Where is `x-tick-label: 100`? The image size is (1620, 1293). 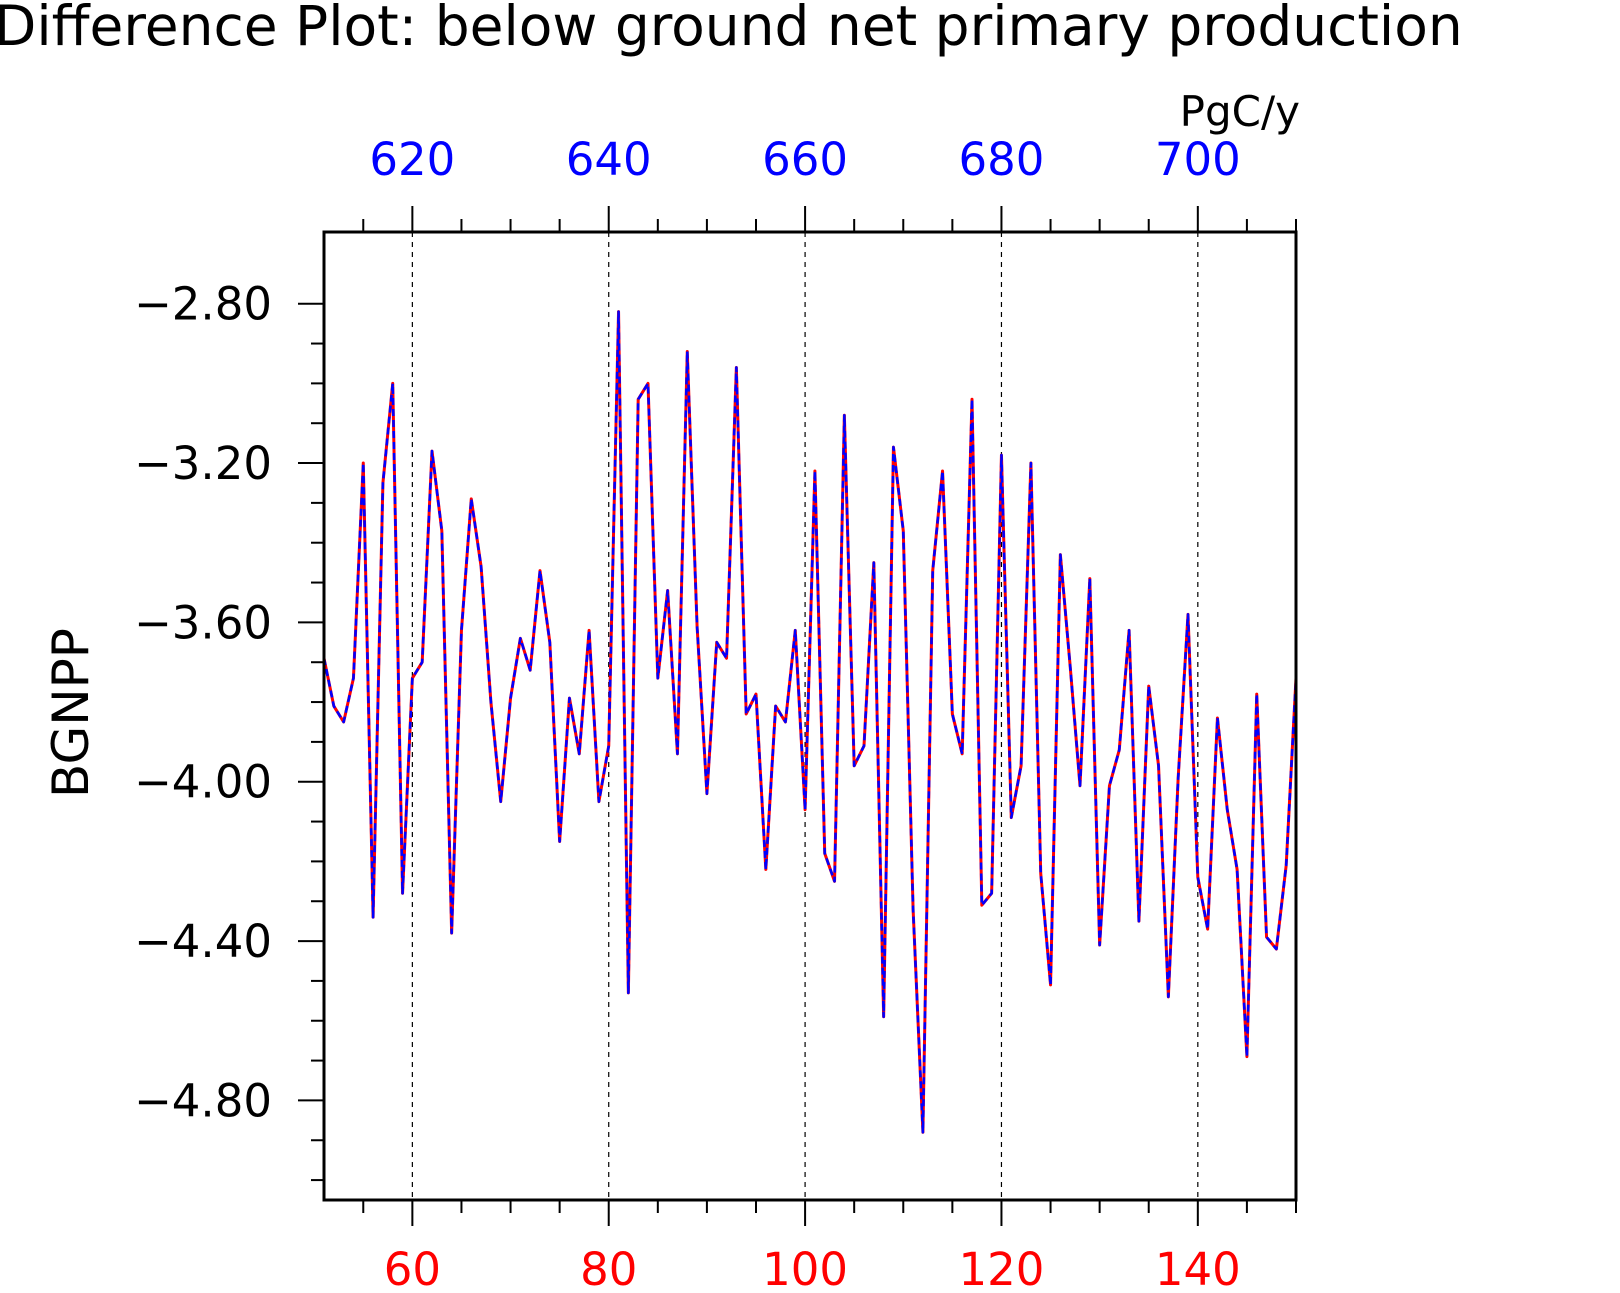 x-tick-label: 100 is located at coordinates (805, 1268).